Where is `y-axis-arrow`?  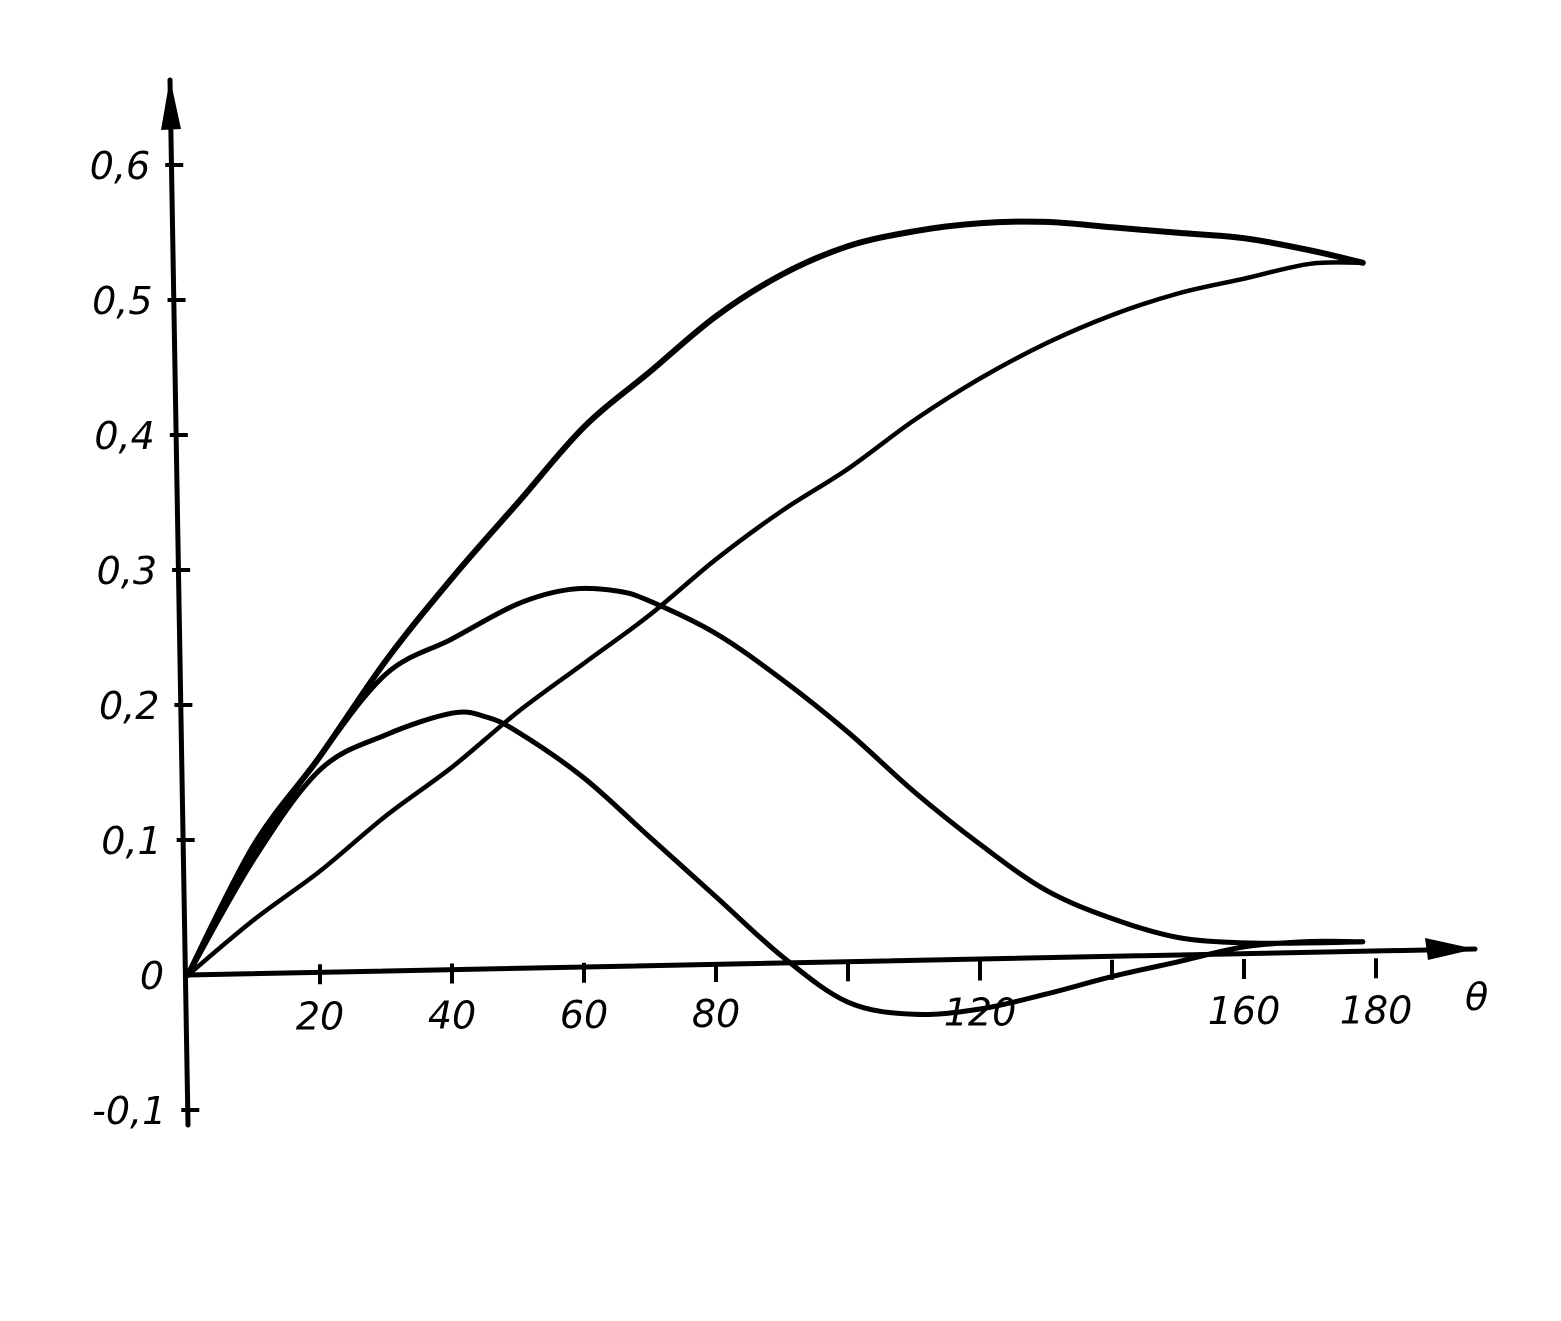 y-axis-arrow is located at coordinates (171, 104).